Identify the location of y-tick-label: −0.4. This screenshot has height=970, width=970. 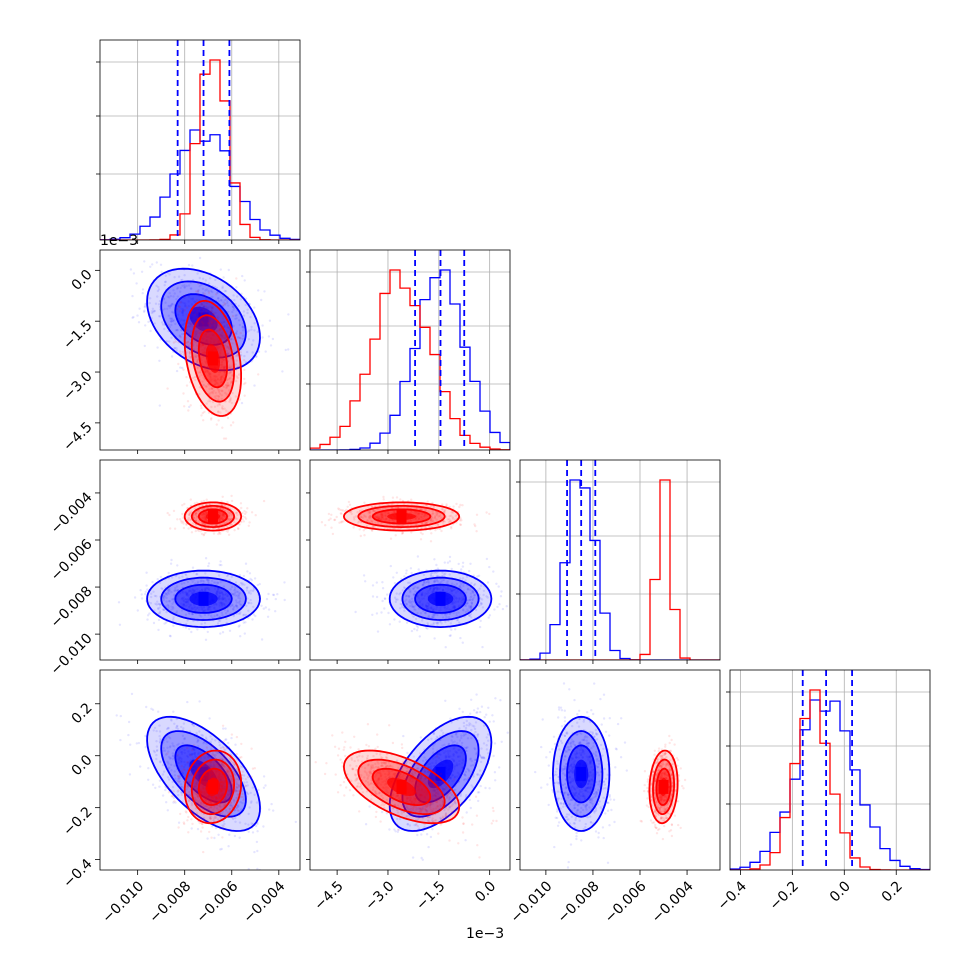
(77, 873).